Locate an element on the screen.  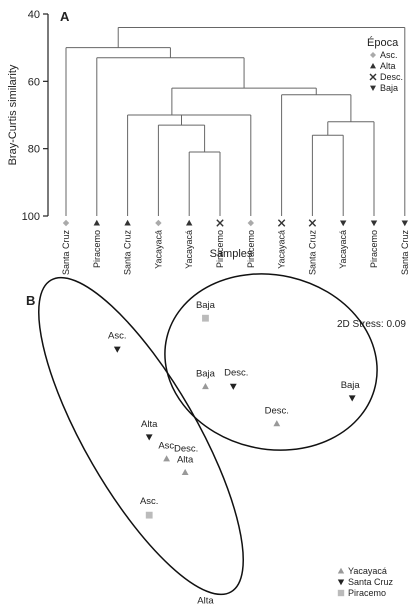
y-tick-label: 60 is located at coordinates (34, 82).